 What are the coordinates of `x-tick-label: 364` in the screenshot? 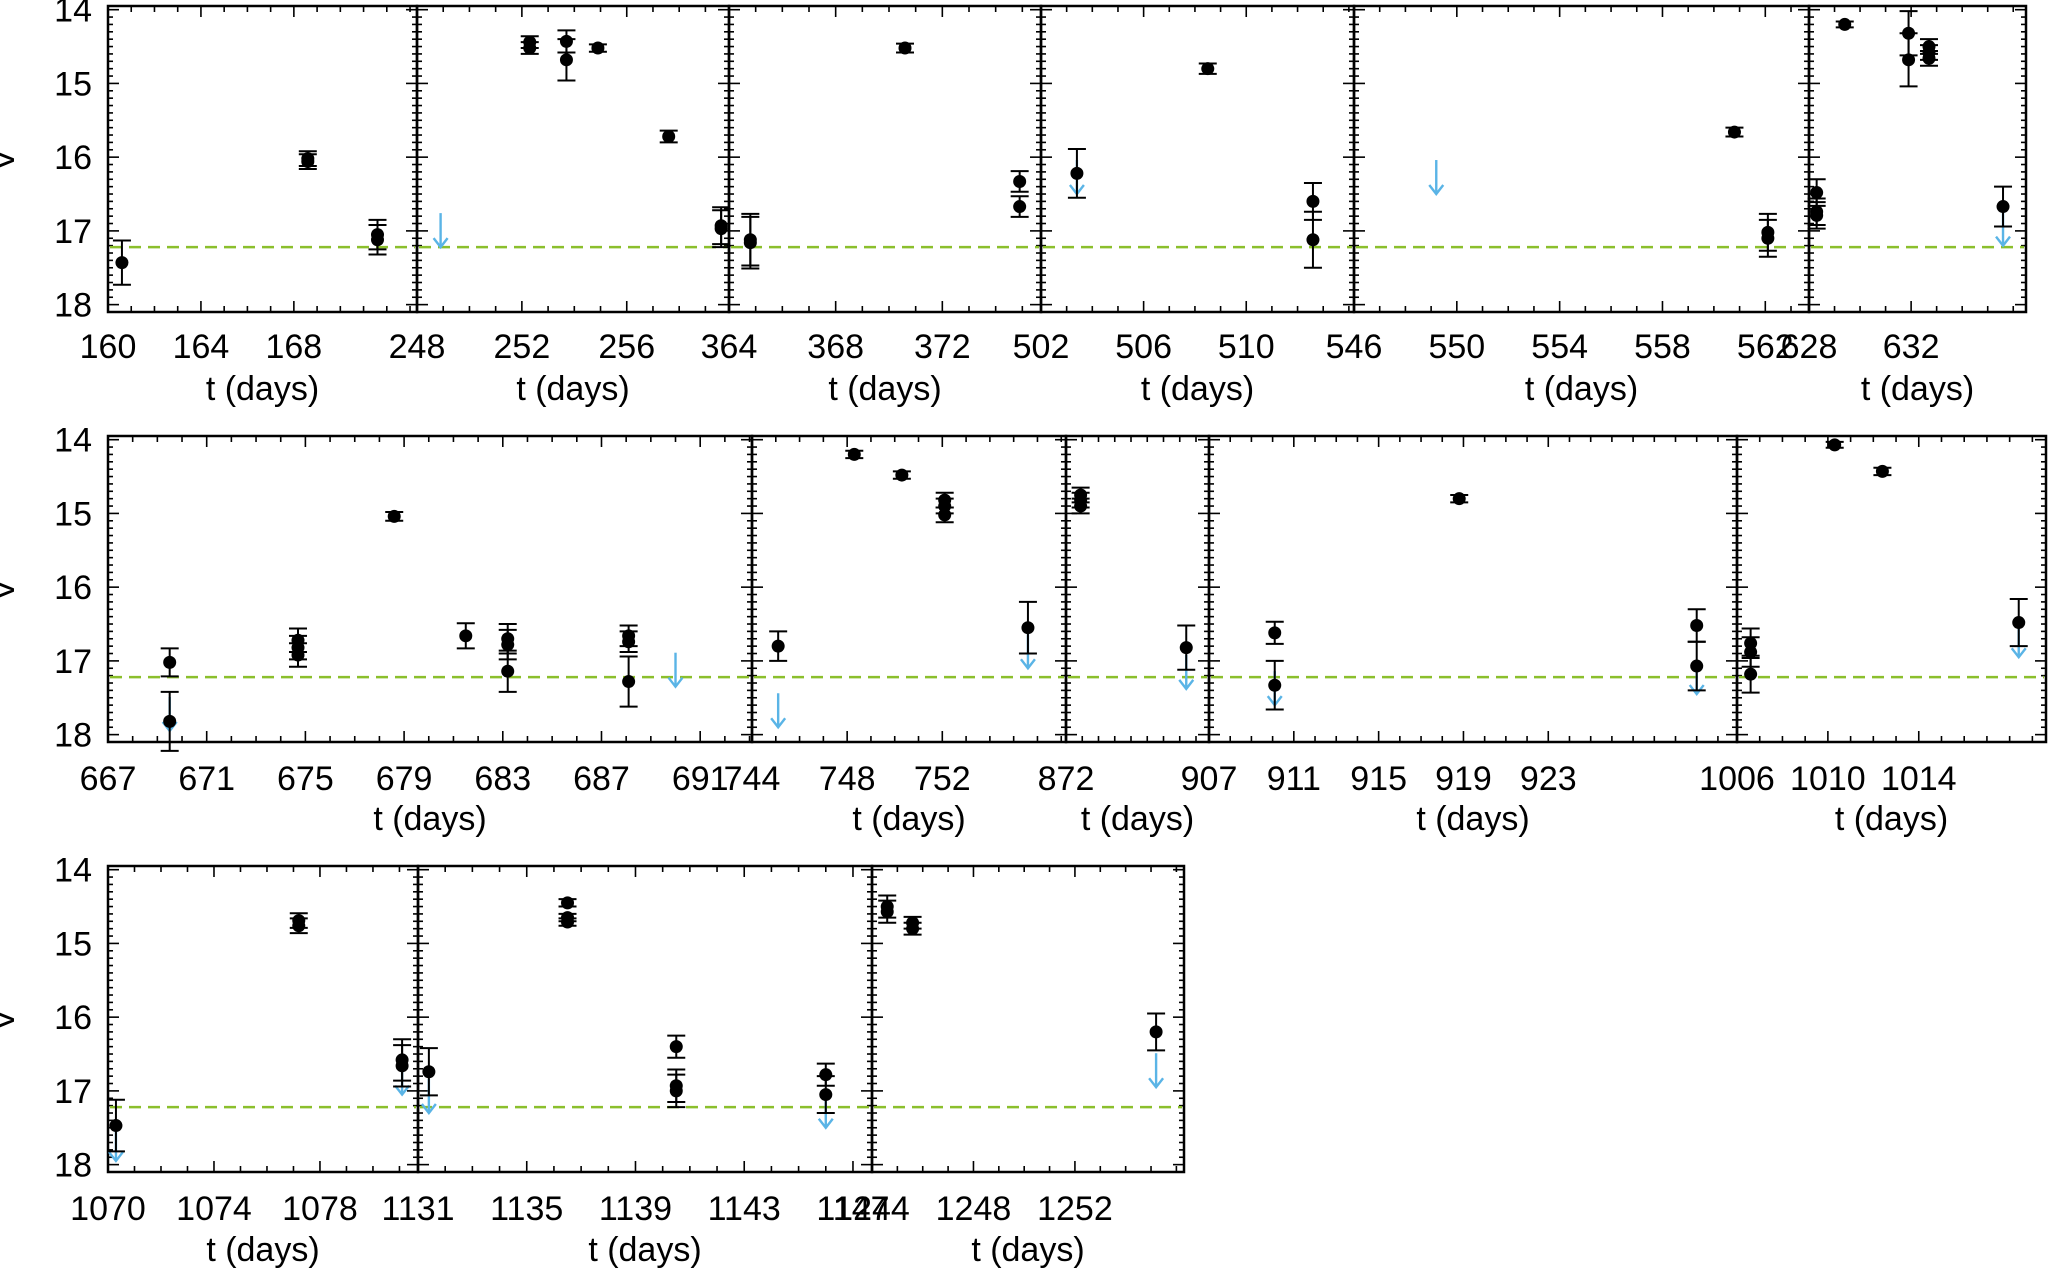 It's located at (729, 347).